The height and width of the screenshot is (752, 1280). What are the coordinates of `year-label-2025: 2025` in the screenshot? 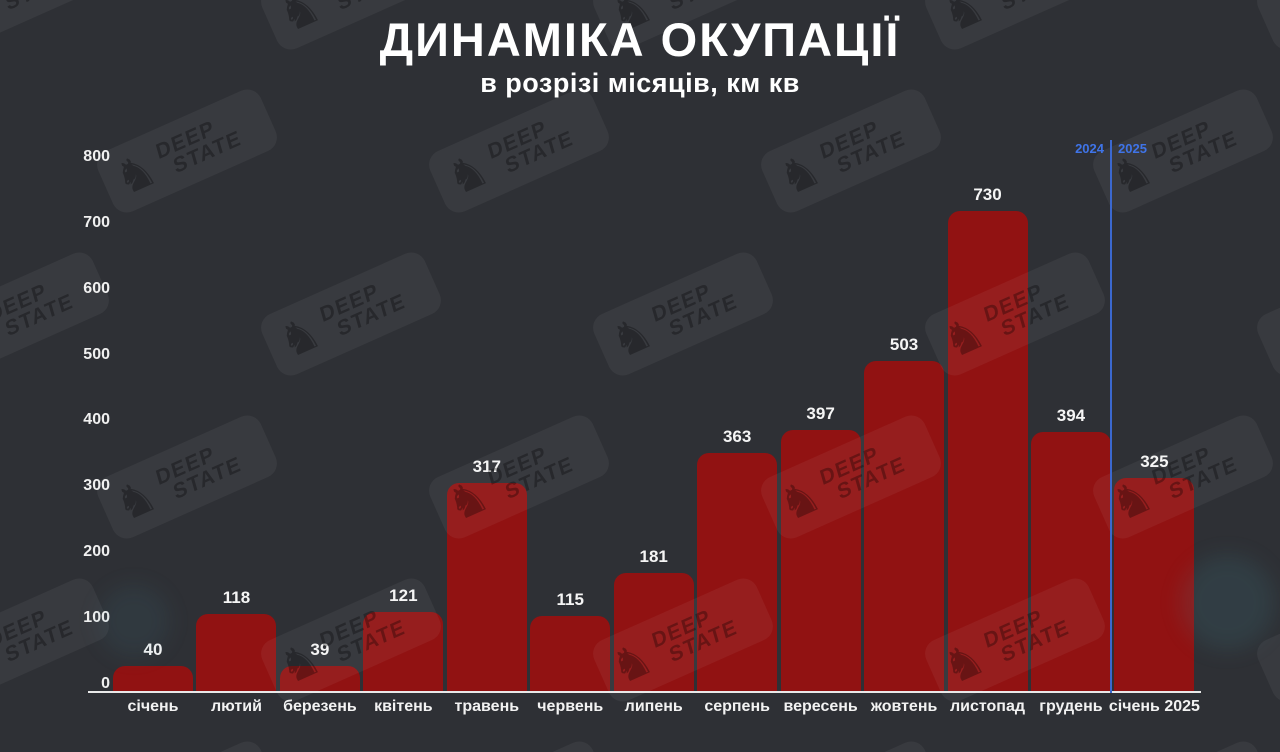 It's located at (1132, 148).